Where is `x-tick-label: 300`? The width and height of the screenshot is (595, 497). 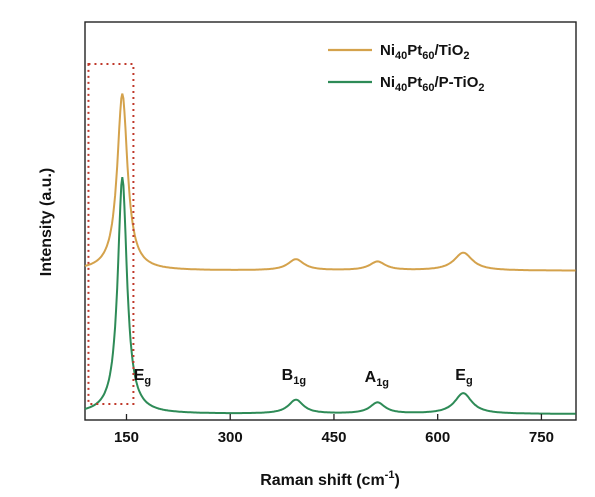 x-tick-label: 300 is located at coordinates (230, 437).